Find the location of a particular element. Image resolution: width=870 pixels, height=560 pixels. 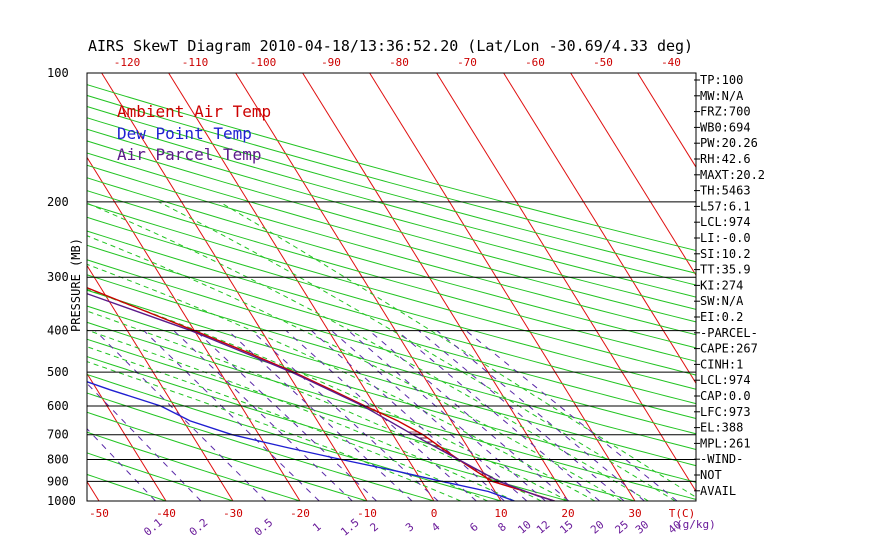

stat-label: MPL:261 is located at coordinates (725, 443).